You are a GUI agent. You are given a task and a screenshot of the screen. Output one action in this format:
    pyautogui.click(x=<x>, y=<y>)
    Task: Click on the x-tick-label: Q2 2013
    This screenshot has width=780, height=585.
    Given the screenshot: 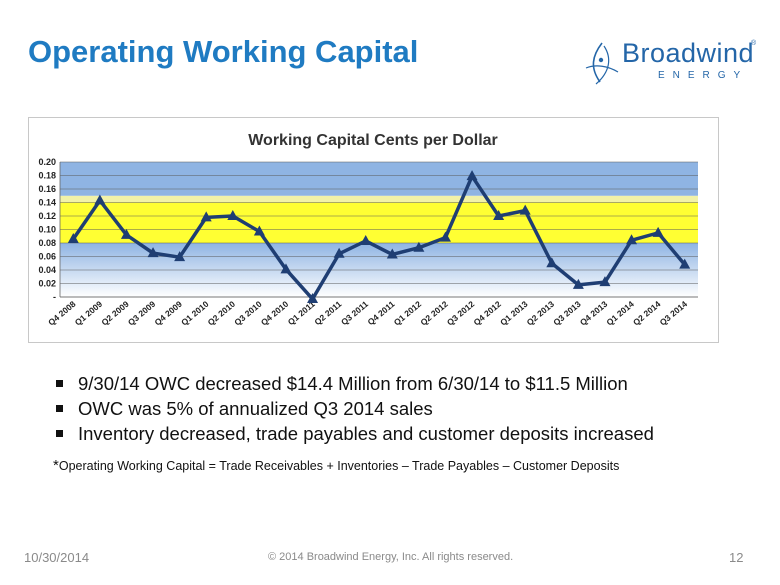 What is the action you would take?
    pyautogui.click(x=541, y=313)
    